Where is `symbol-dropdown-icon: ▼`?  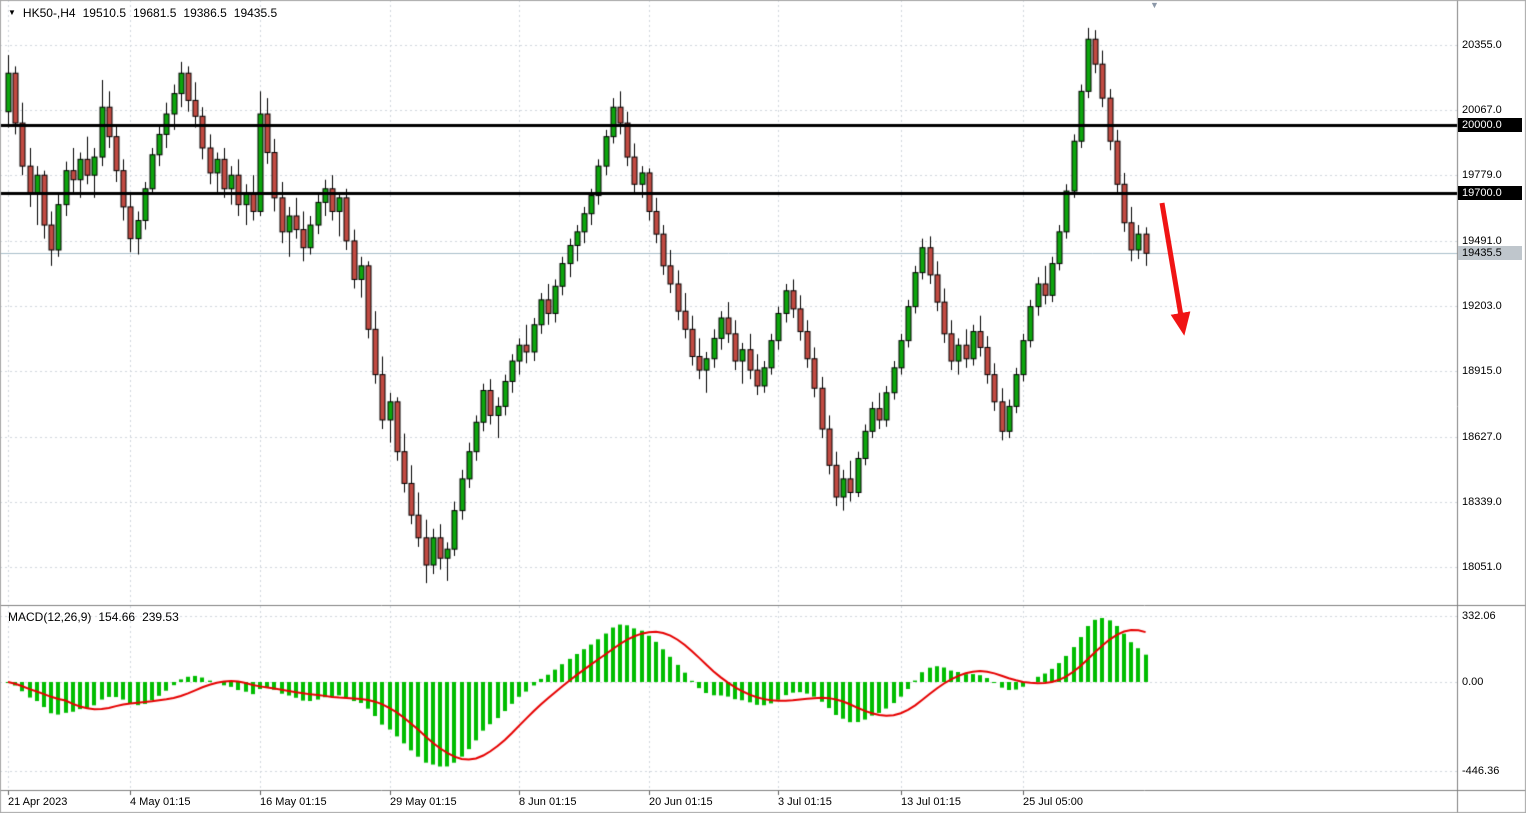 symbol-dropdown-icon: ▼ is located at coordinates (12, 12).